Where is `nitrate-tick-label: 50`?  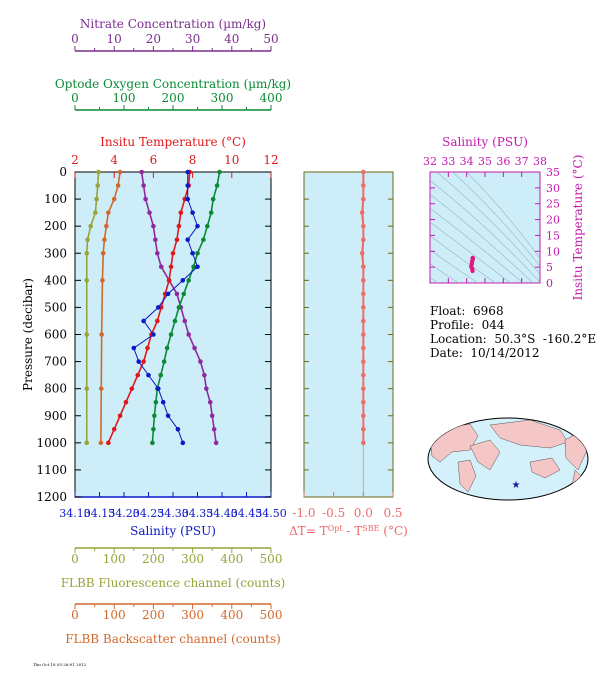 nitrate-tick-label: 50 is located at coordinates (270, 39).